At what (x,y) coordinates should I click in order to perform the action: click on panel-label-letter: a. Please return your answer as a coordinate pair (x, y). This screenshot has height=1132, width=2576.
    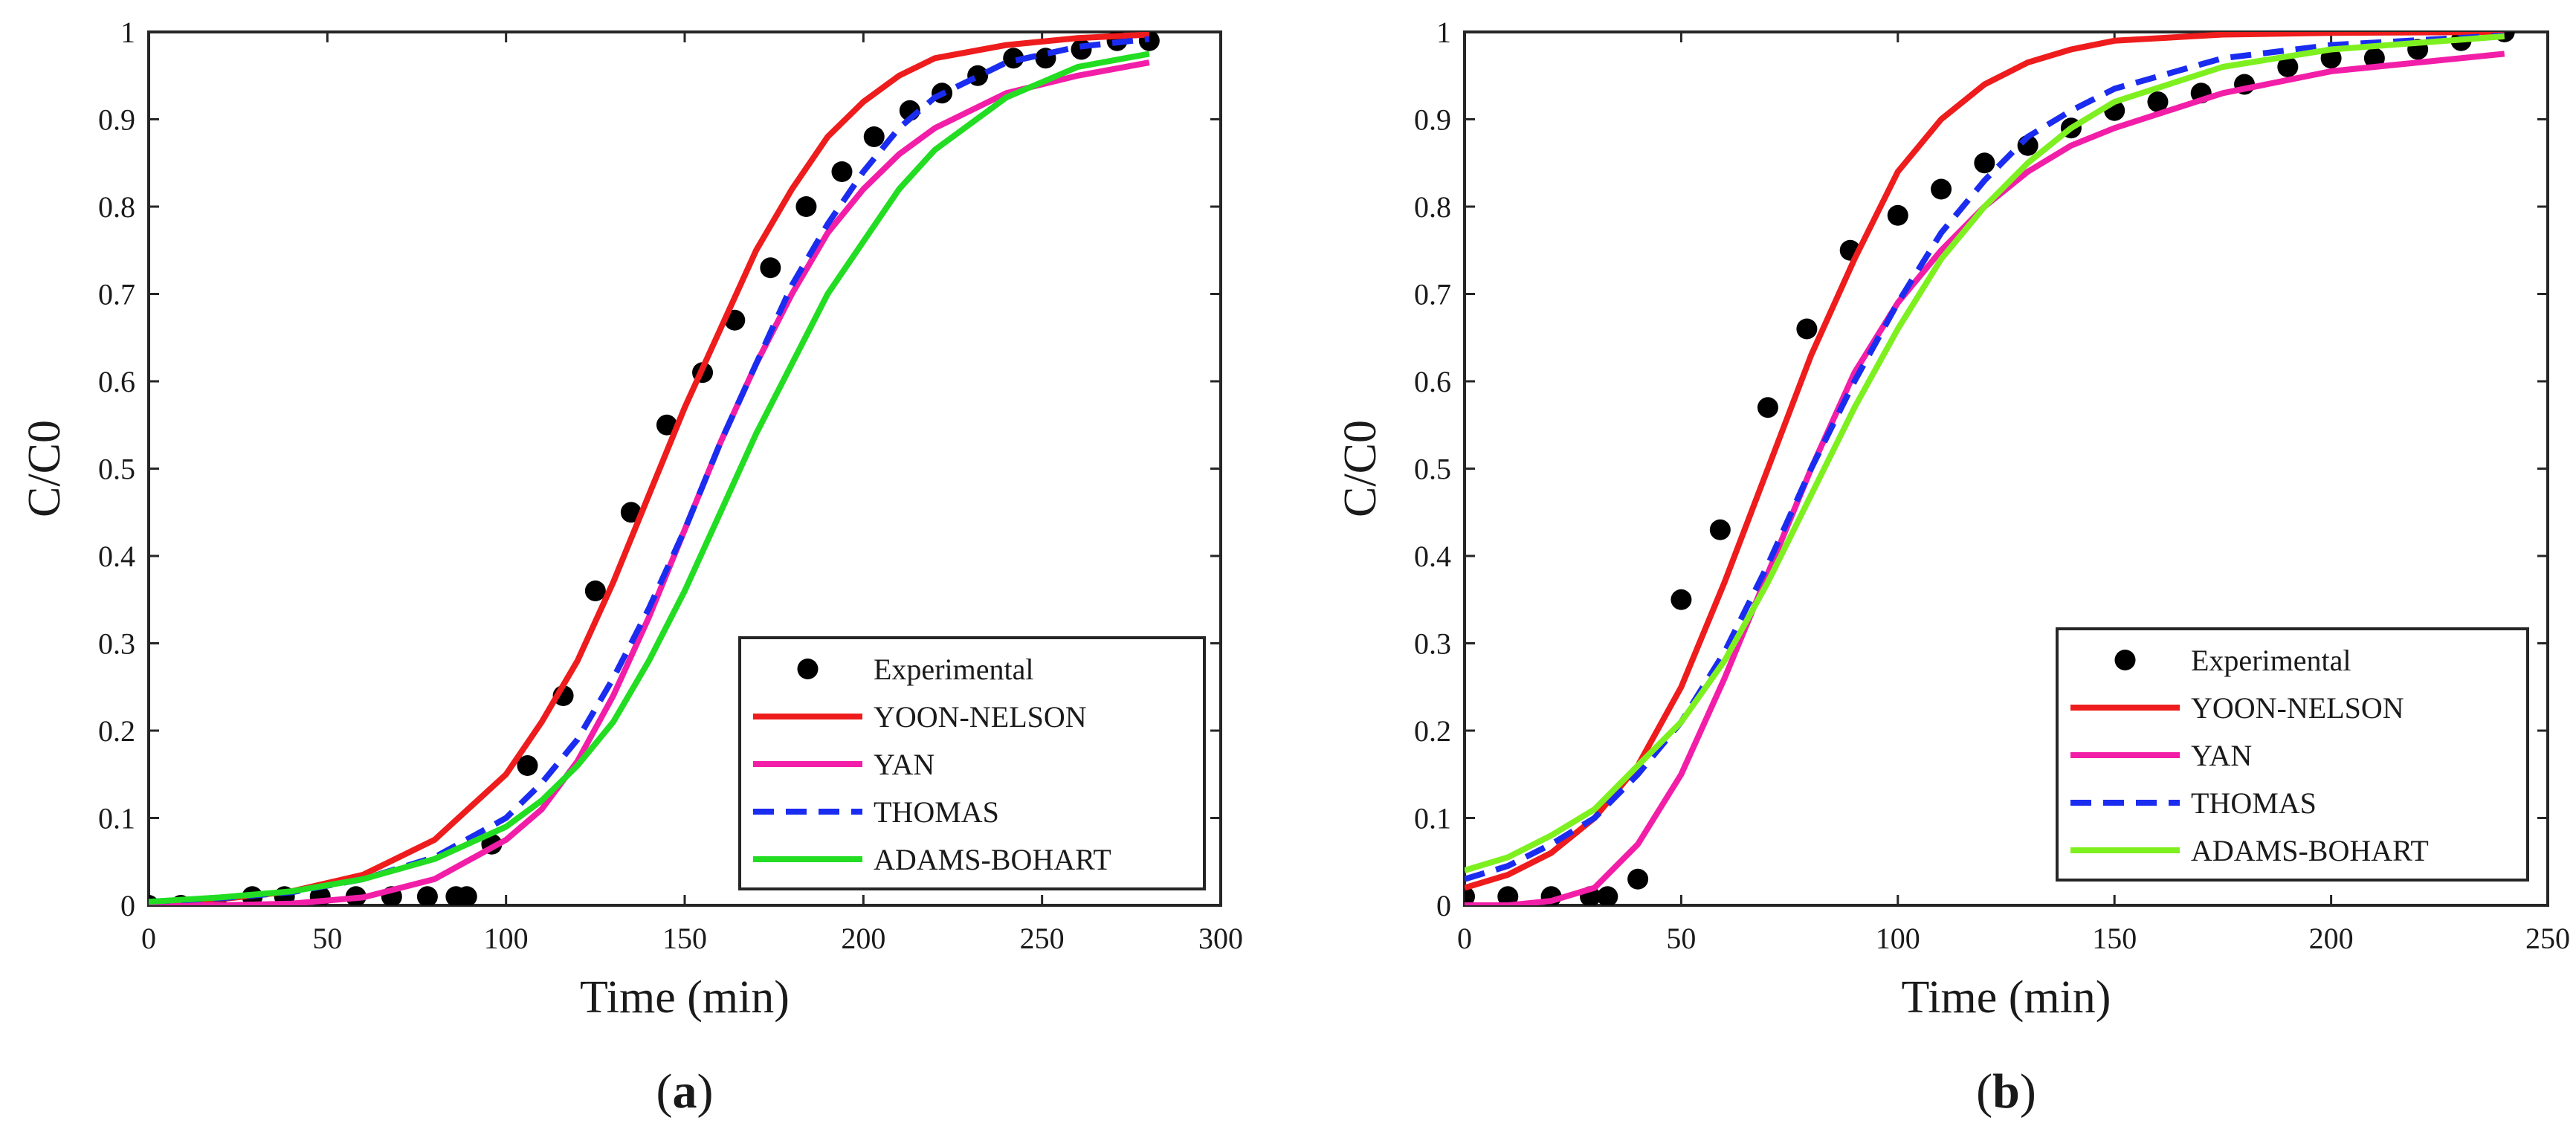
    Looking at the image, I should click on (685, 1091).